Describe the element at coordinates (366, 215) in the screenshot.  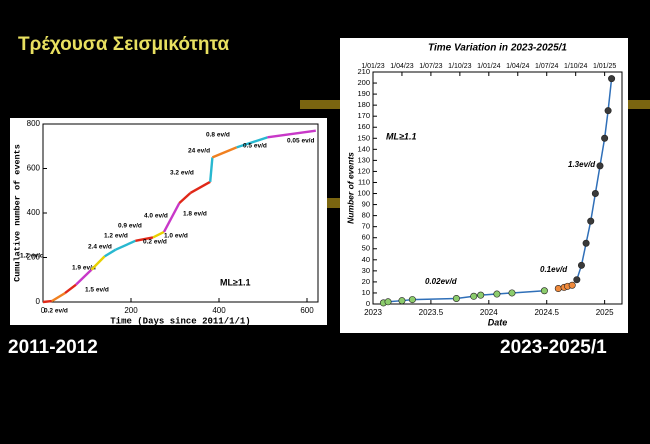
I see `y-tick-label: 80` at that location.